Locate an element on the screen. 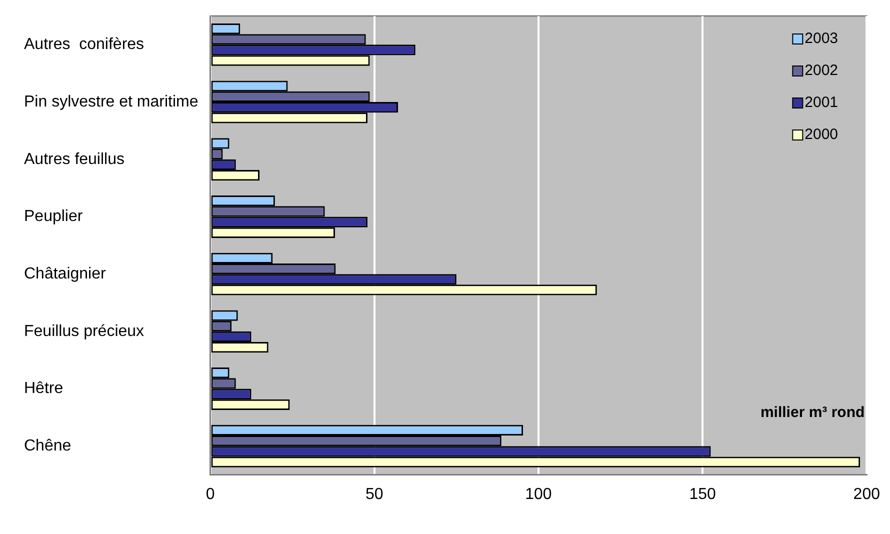  legend-label: 2003 is located at coordinates (821, 39).